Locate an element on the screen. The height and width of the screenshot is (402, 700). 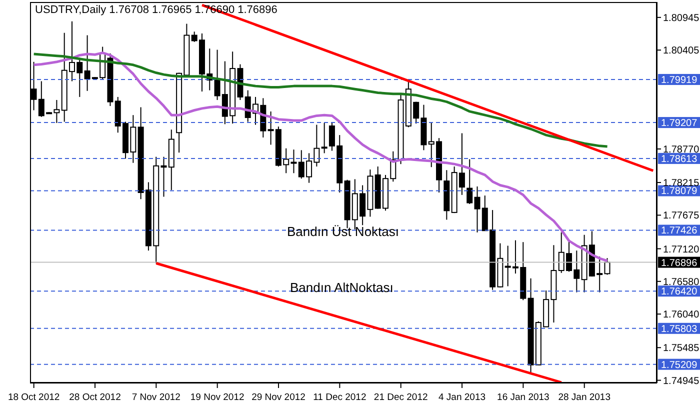
x-tick-label: 11 Dec 2012 is located at coordinates (339, 397).